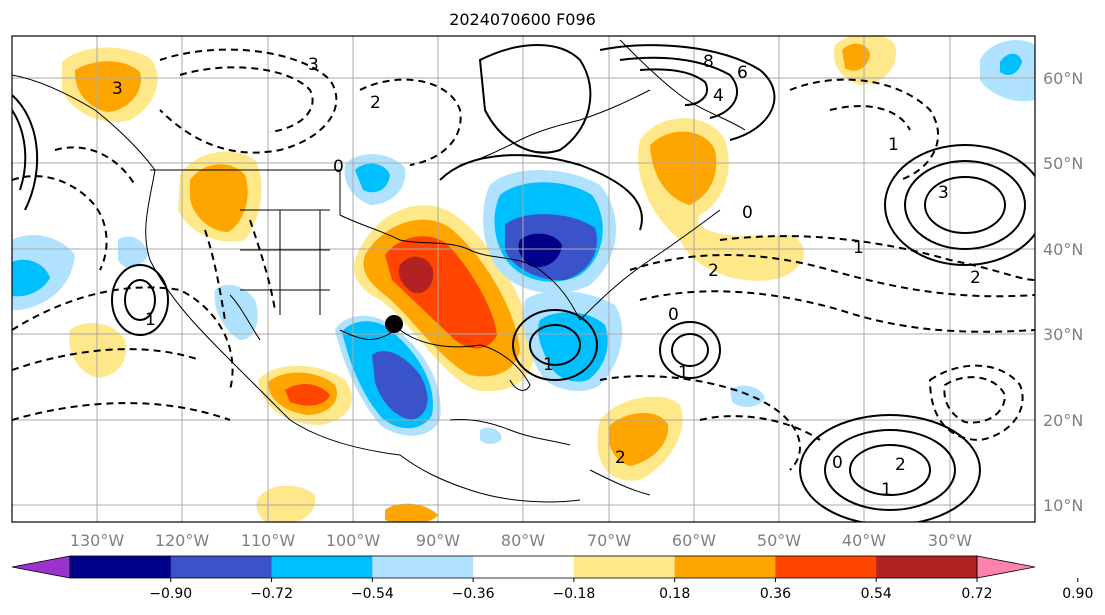  What do you see at coordinates (438, 540) in the screenshot?
I see `lon-label: 90°W` at bounding box center [438, 540].